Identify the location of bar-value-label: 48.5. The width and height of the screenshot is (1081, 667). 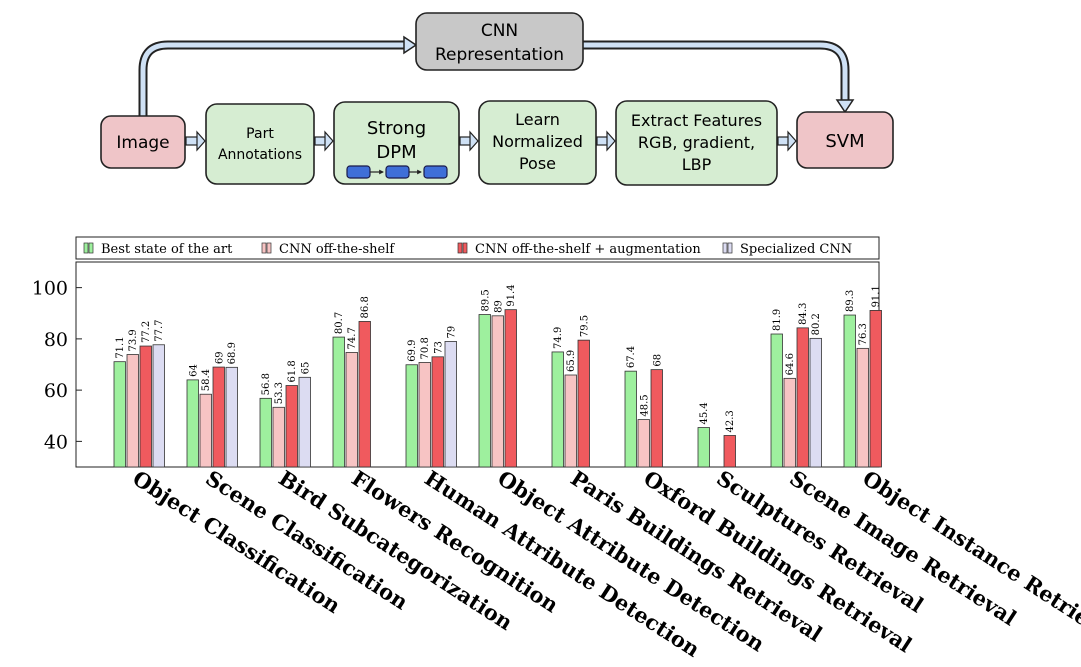
(644, 405).